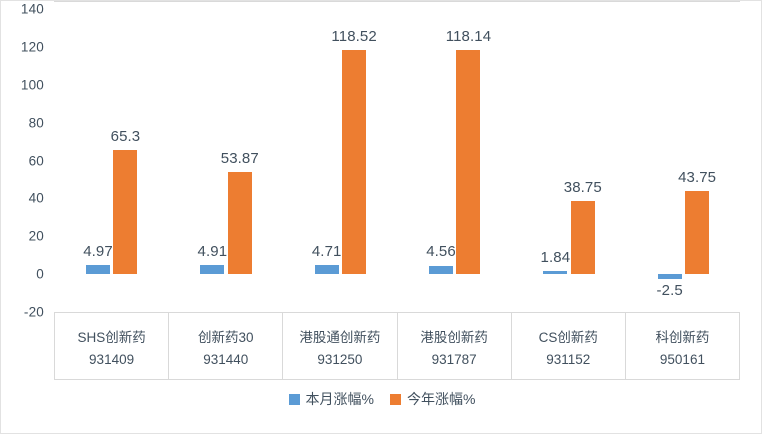  I want to click on category-cell: 创新药30 931440, so click(226, 346).